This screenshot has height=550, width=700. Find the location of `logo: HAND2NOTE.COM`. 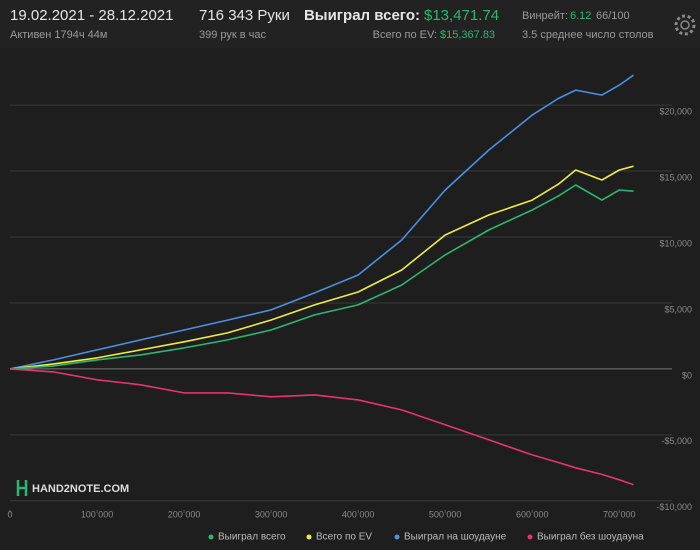

logo: HAND2NOTE.COM is located at coordinates (72, 488).